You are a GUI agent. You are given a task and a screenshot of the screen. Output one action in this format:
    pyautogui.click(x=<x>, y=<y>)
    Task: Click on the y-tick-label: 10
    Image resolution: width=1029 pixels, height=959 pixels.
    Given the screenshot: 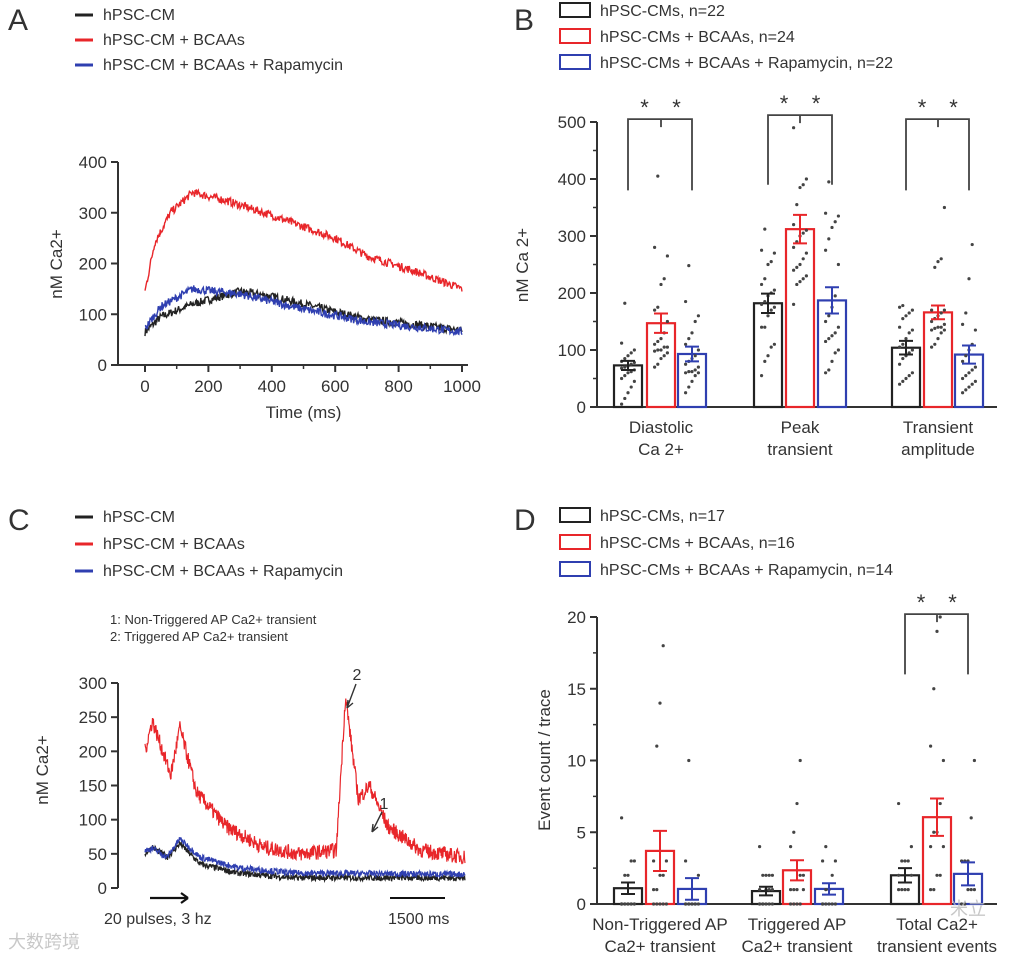 What is the action you would take?
    pyautogui.click(x=576, y=761)
    